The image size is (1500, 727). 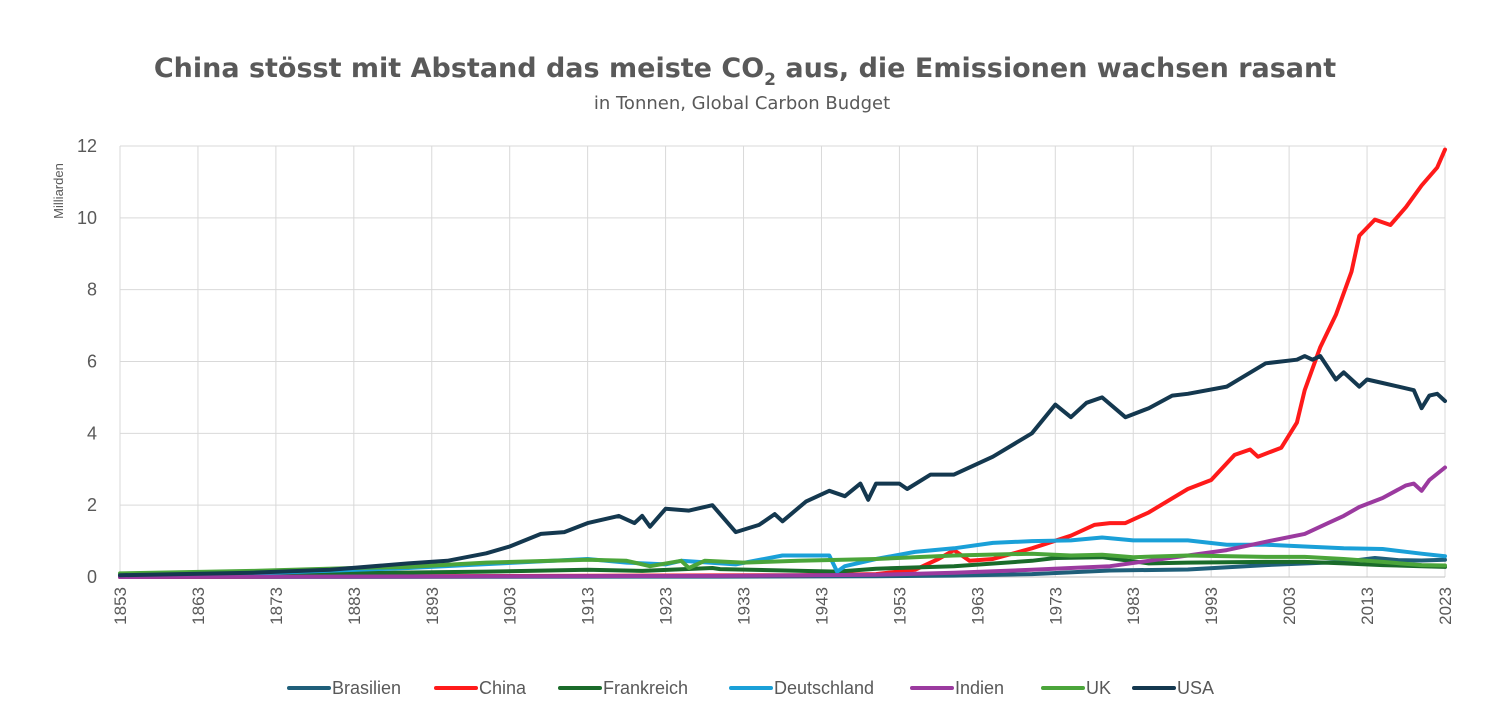 What do you see at coordinates (1076, 688) in the screenshot?
I see `legend-item-uk: UK` at bounding box center [1076, 688].